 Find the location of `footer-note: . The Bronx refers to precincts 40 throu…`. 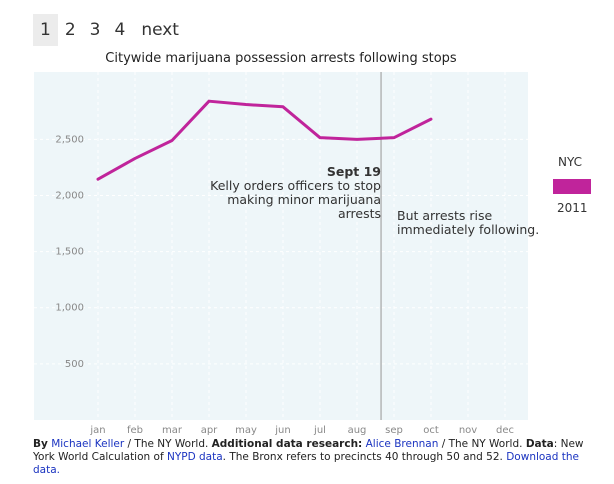

footer-note: . The Bronx refers to precincts 40 throu… is located at coordinates (364, 457).